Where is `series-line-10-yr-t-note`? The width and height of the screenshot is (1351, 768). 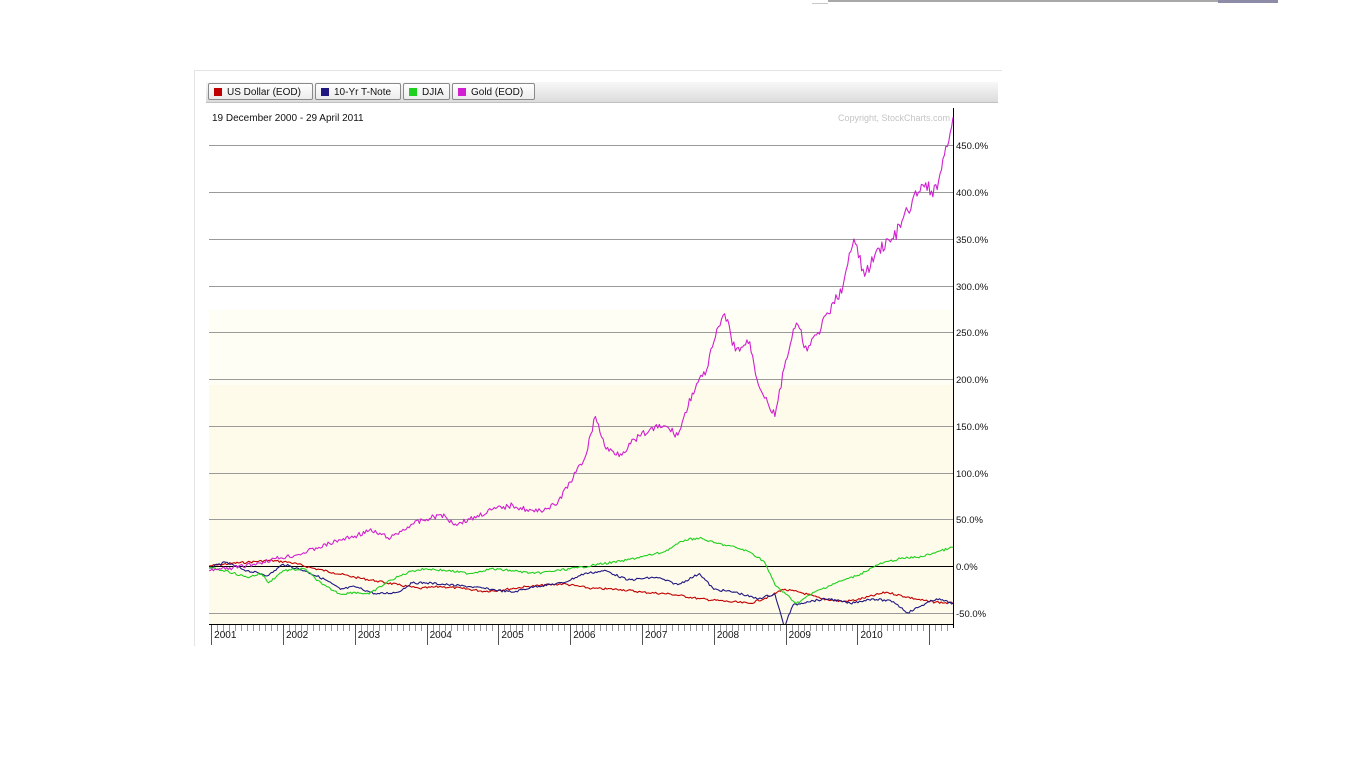
series-line-10-yr-t-note is located at coordinates (581, 592).